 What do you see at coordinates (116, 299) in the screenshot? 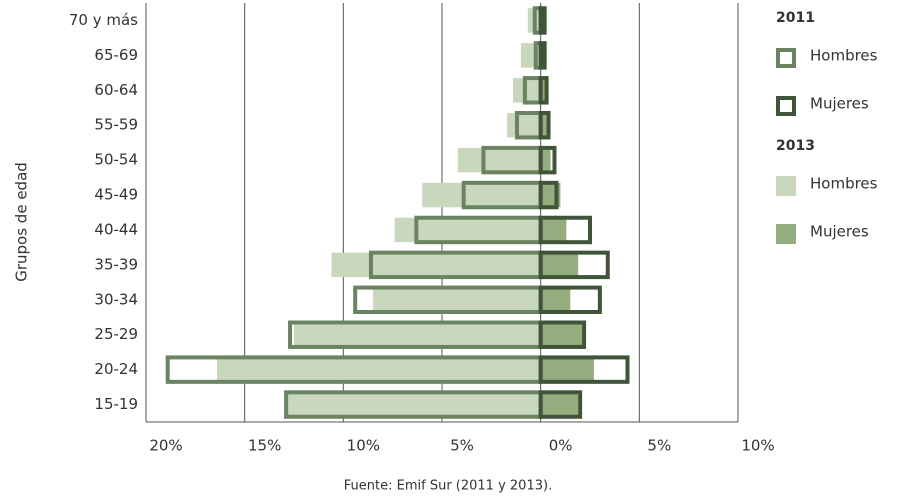
I see `y-tick-label: 30-34` at bounding box center [116, 299].